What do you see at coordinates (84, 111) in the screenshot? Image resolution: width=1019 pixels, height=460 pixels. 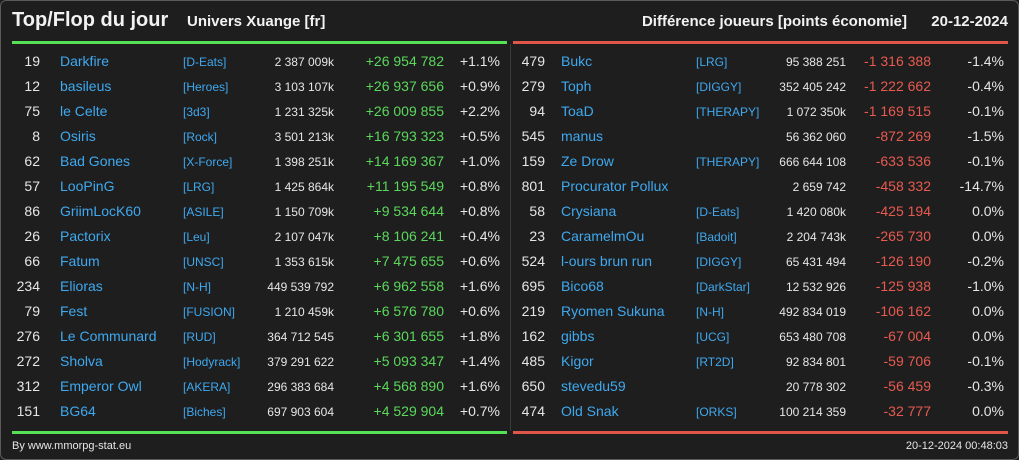 I see `player-name-link: le Celte` at bounding box center [84, 111].